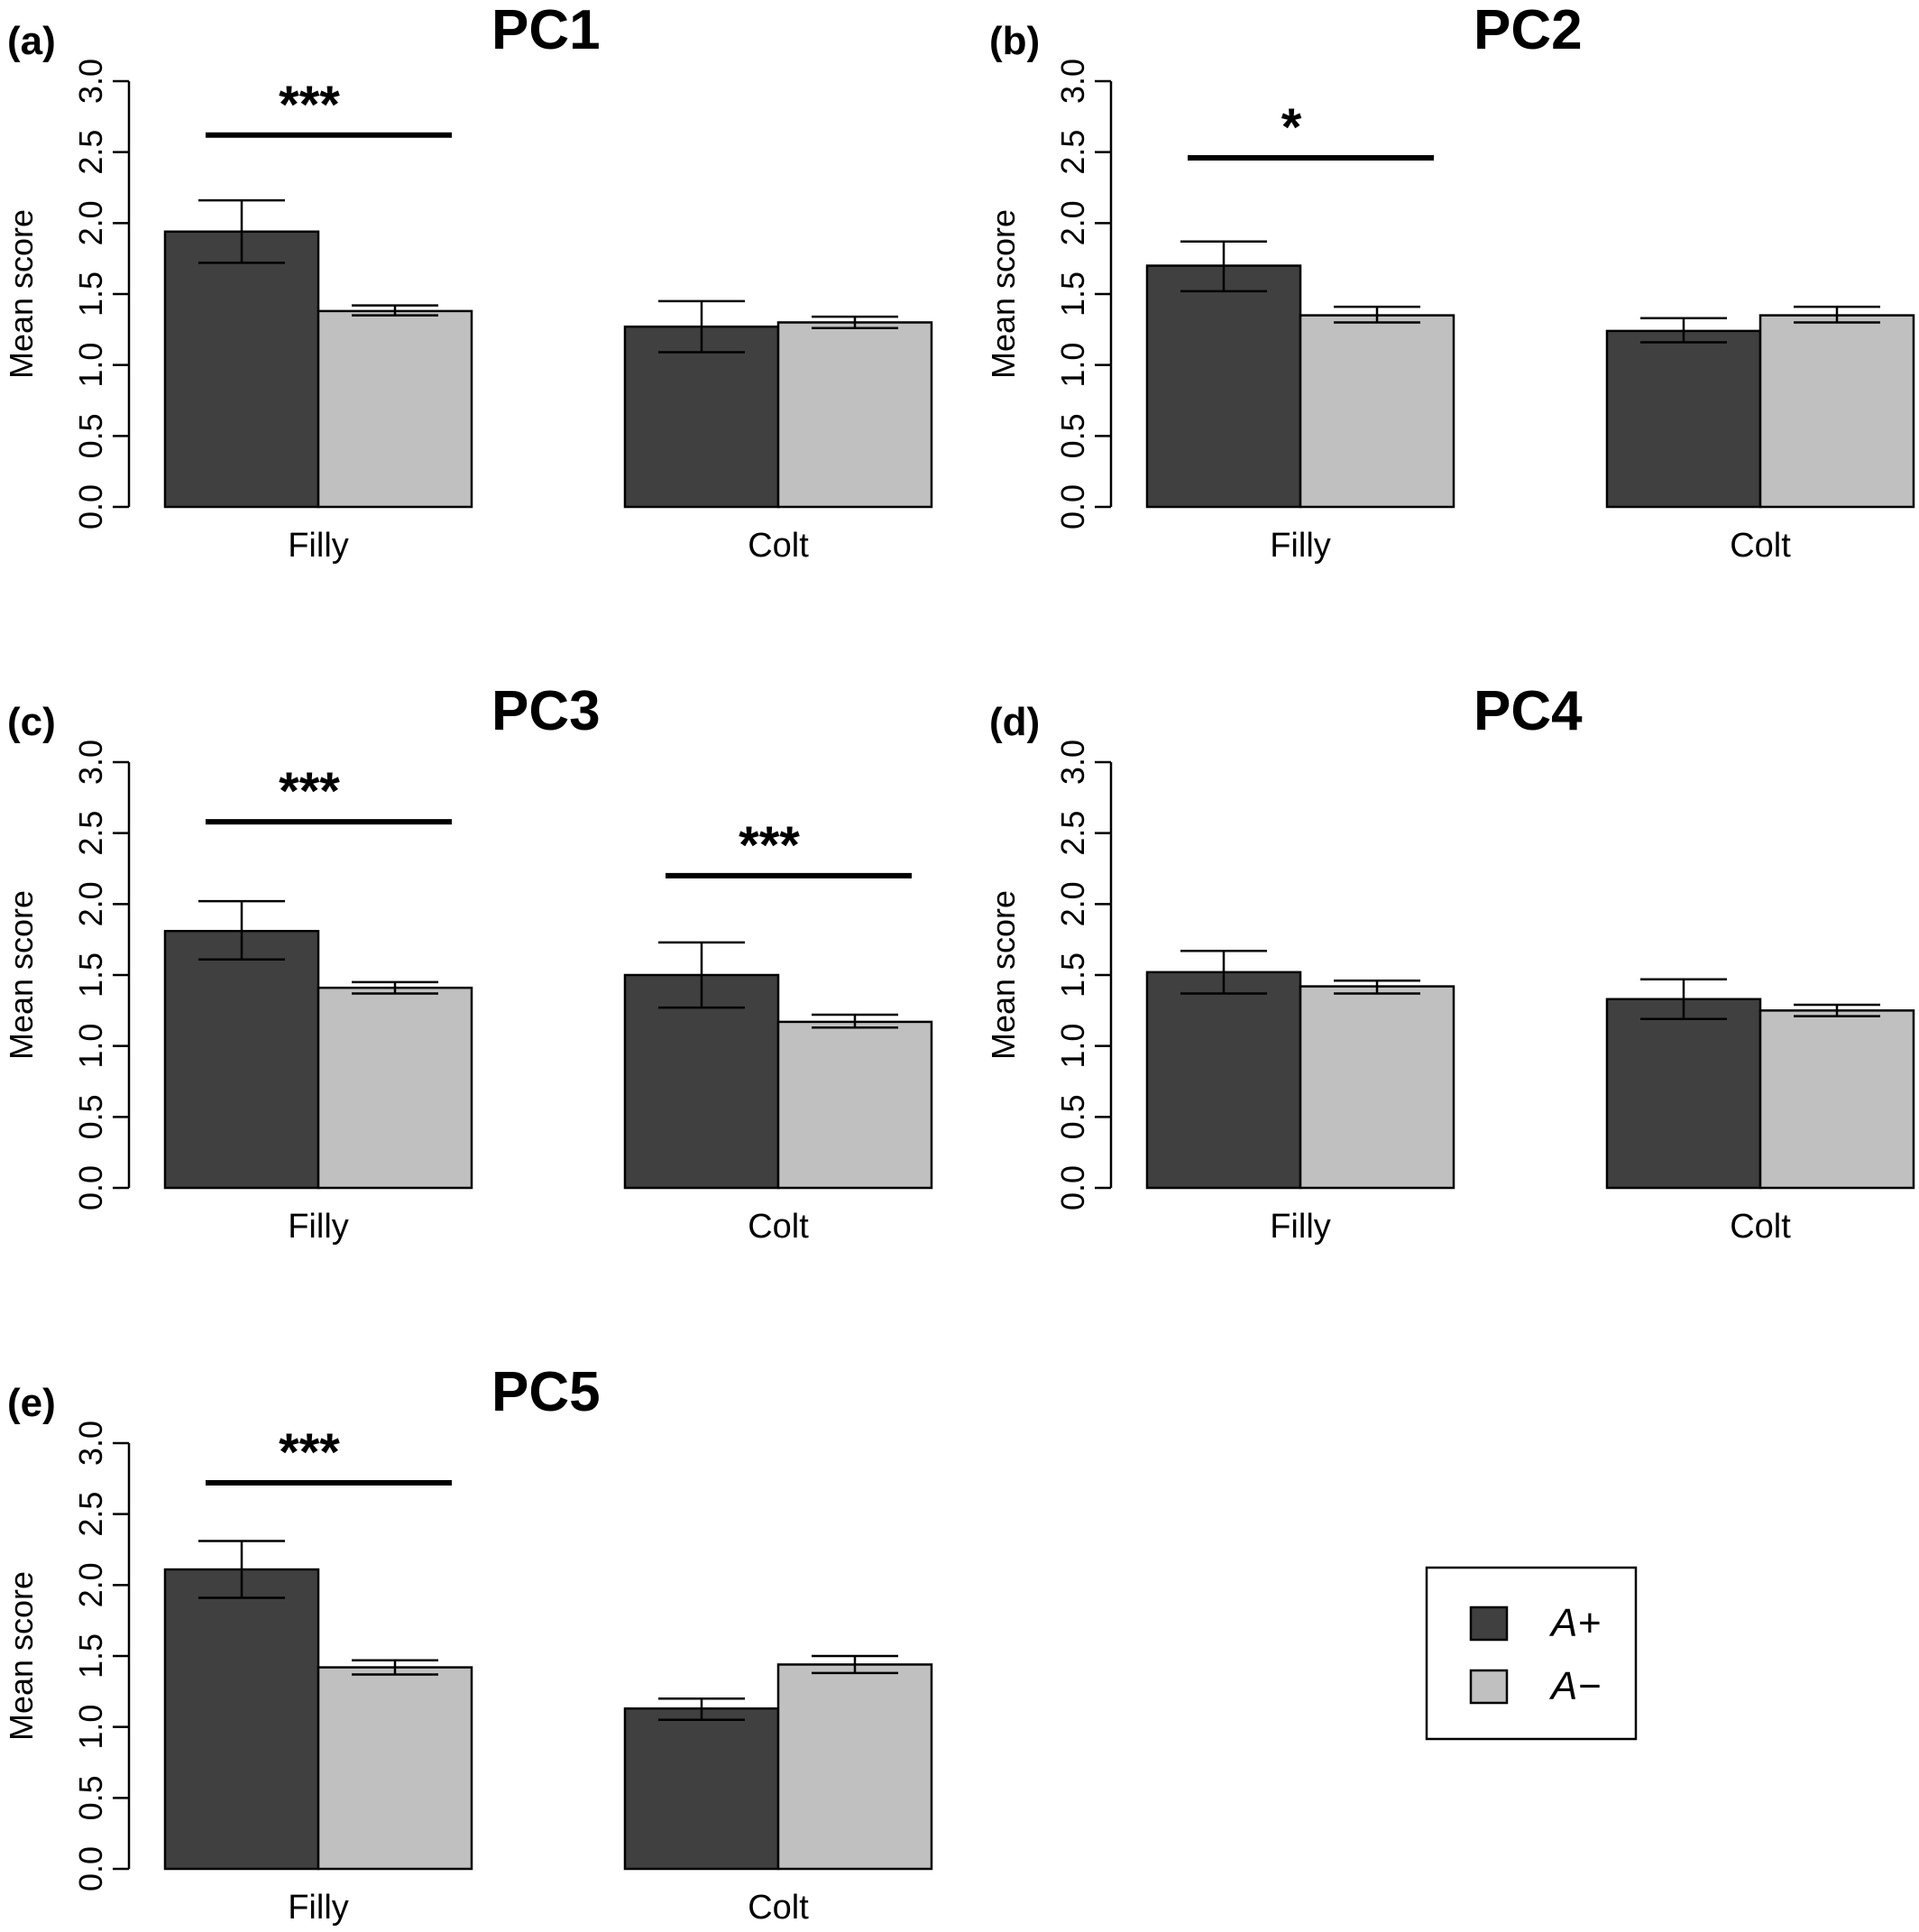 Image resolution: width=1919 pixels, height=1932 pixels. Describe the element at coordinates (1528, 711) in the screenshot. I see `chart-title: PC4` at that location.